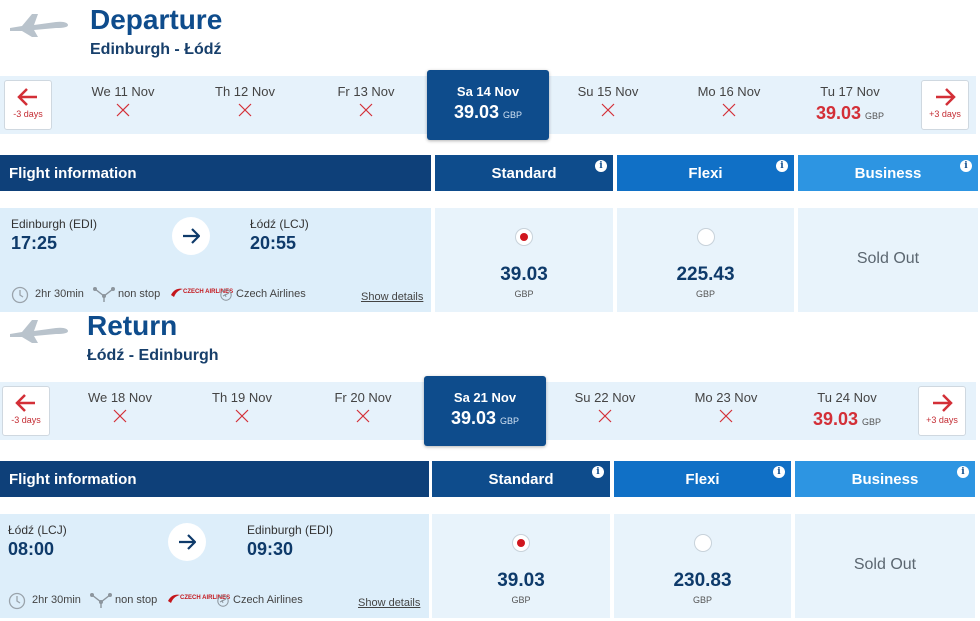  What do you see at coordinates (729, 100) in the screenshot?
I see `date-option: Mo 16 Nov` at bounding box center [729, 100].